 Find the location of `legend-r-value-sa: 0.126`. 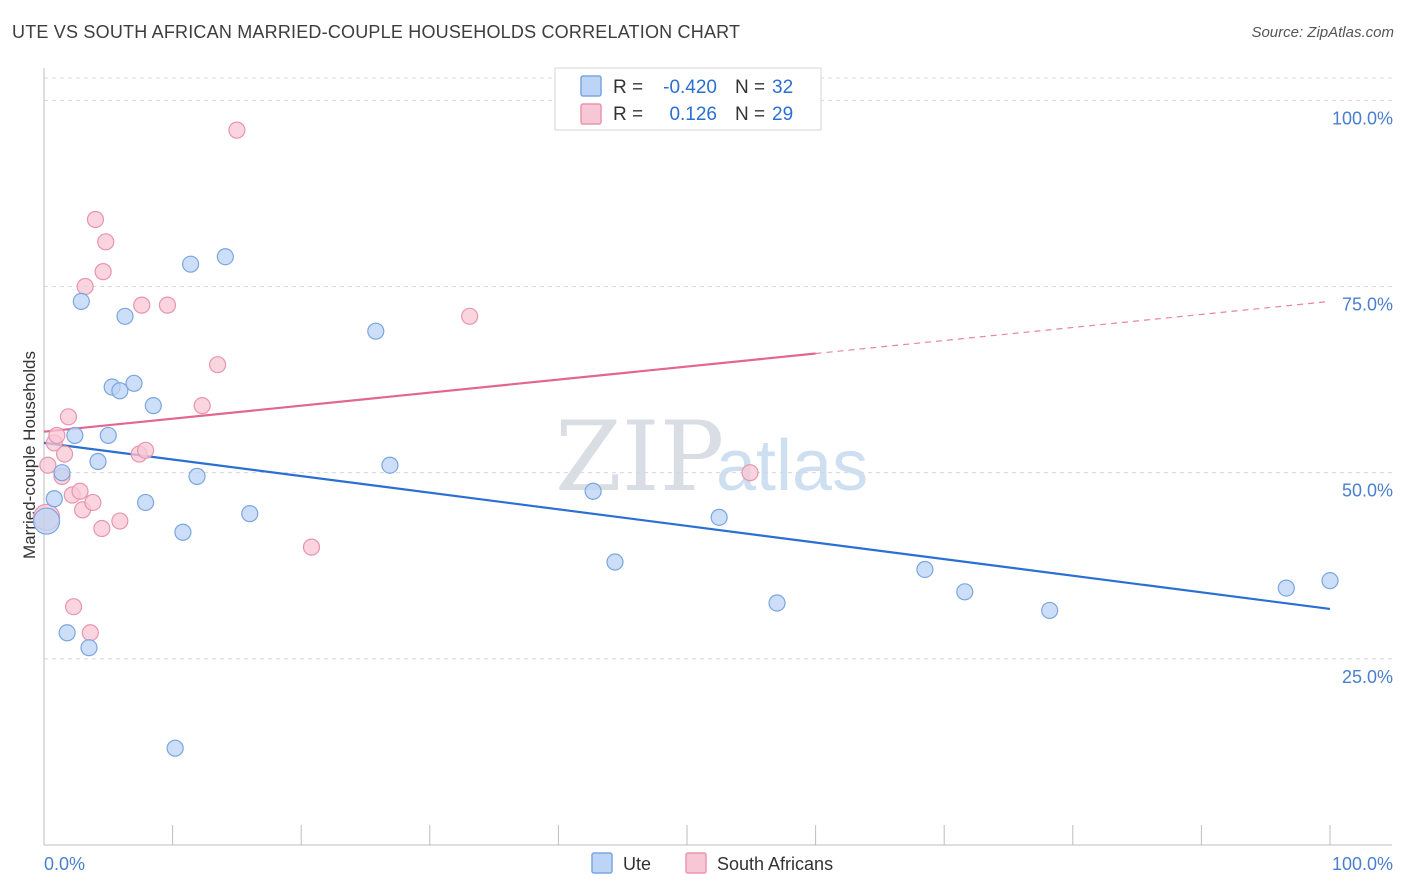

legend-r-value-sa: 0.126 is located at coordinates (693, 114).